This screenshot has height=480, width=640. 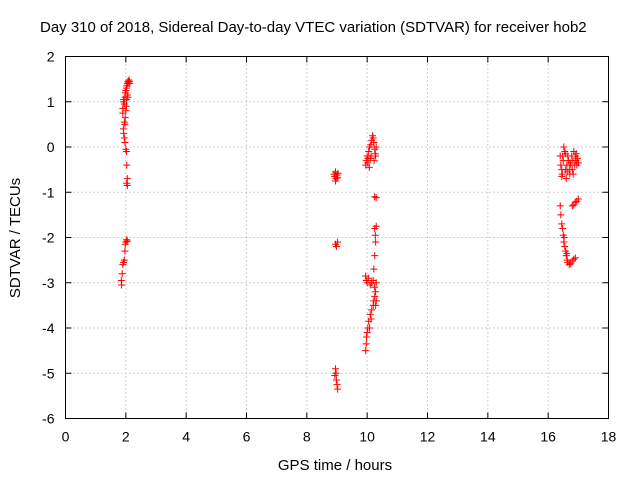 What do you see at coordinates (609, 437) in the screenshot?
I see `x-tick-label: 18` at bounding box center [609, 437].